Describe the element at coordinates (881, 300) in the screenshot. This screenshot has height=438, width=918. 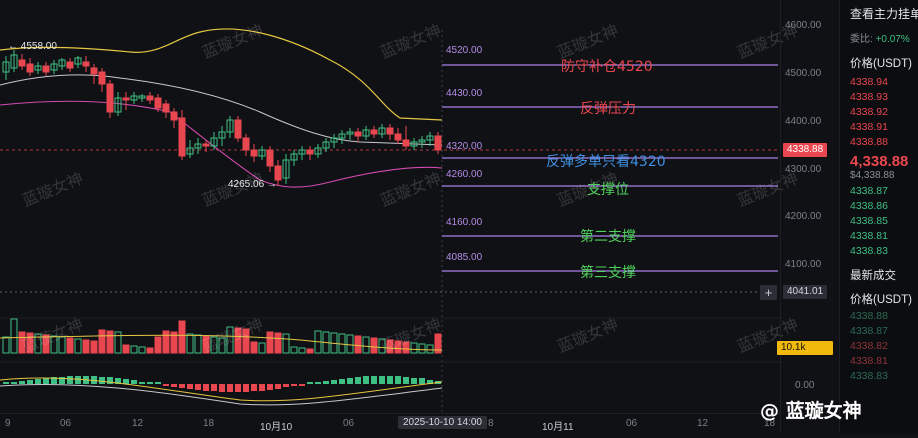
I see `trades-price-header: 价格(USDT)` at that location.